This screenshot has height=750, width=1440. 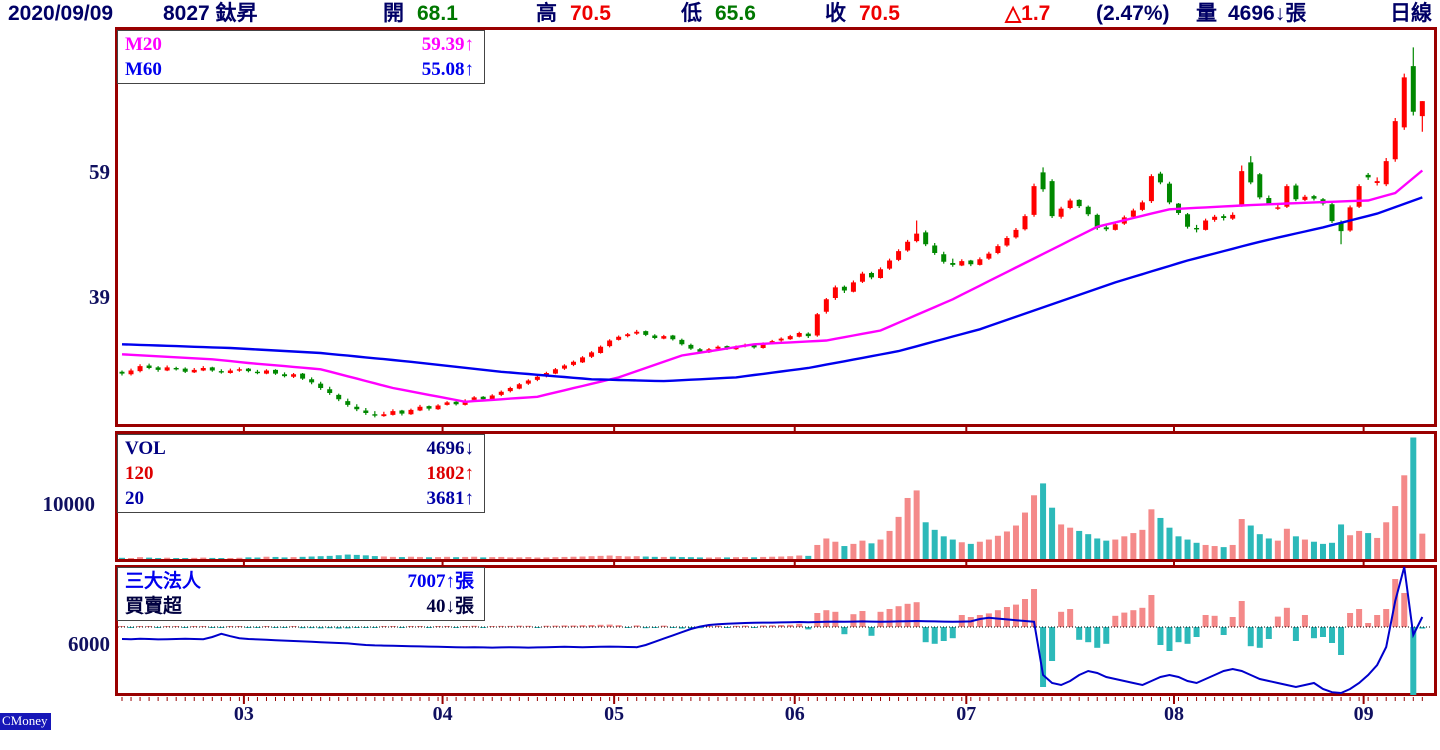 I want to click on vol-value: 4696↓, so click(x=450, y=448).